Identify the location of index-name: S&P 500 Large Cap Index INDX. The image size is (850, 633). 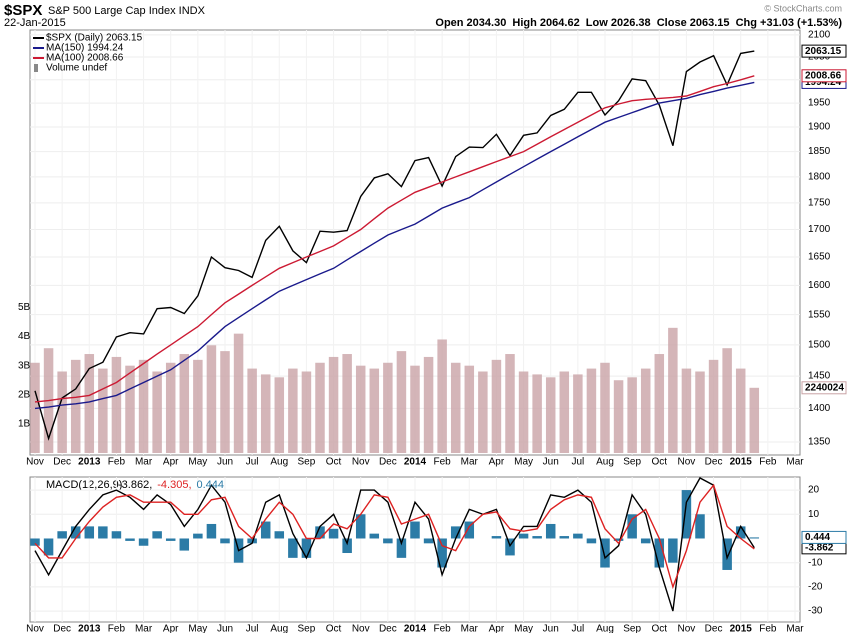
(127, 11).